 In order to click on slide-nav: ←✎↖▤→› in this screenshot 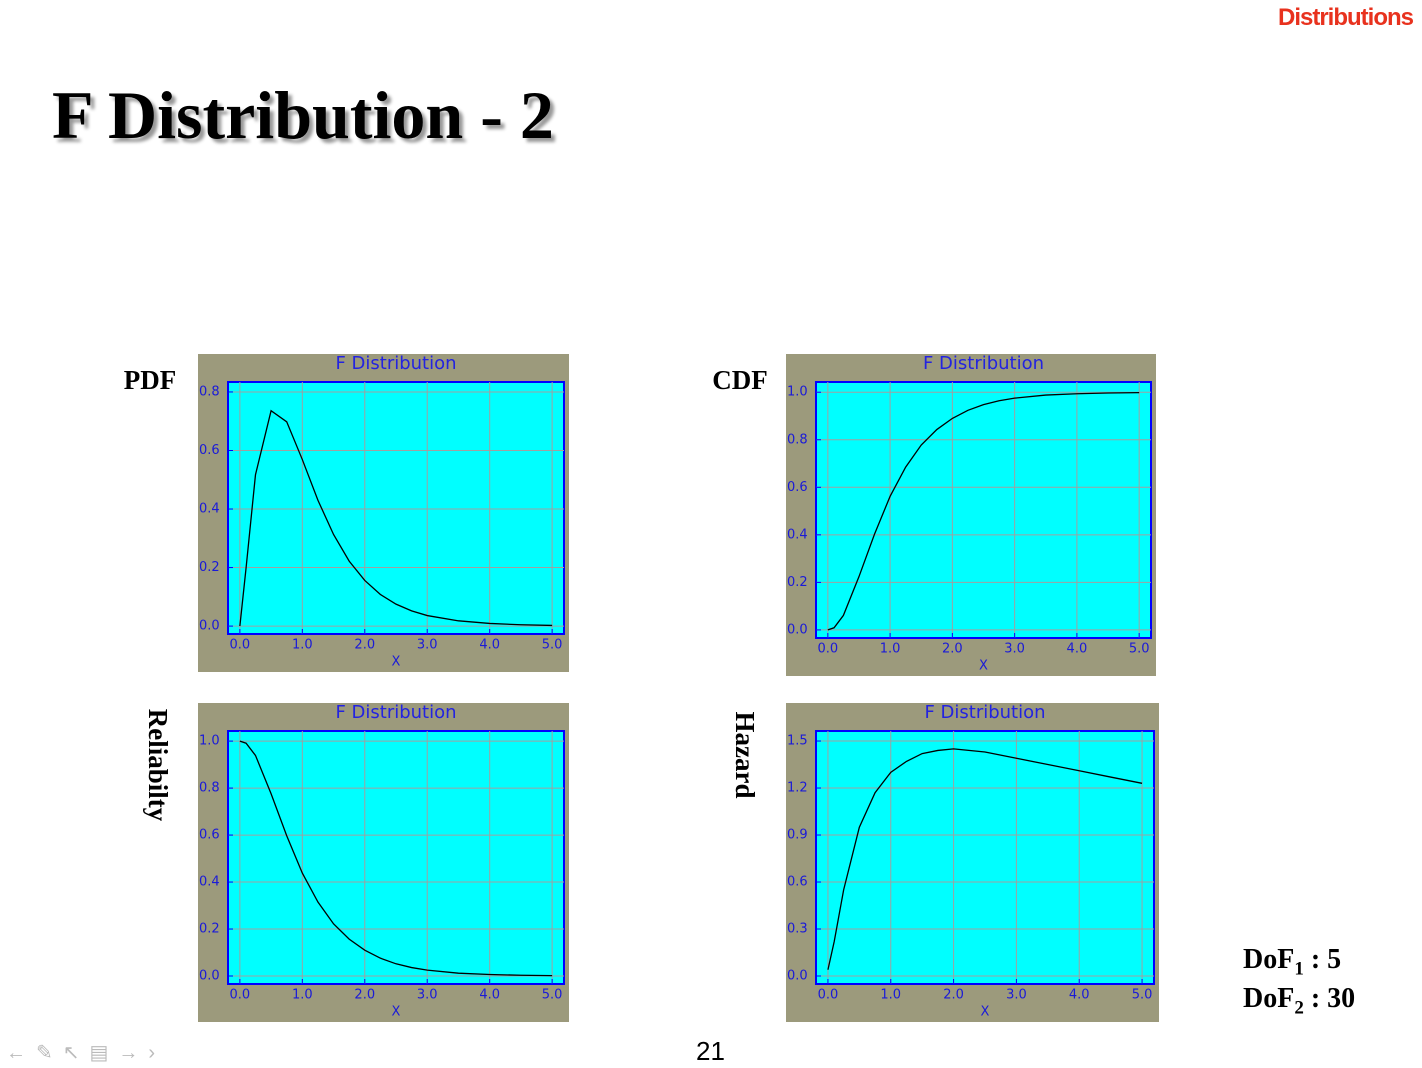, I will do `click(86, 1053)`.